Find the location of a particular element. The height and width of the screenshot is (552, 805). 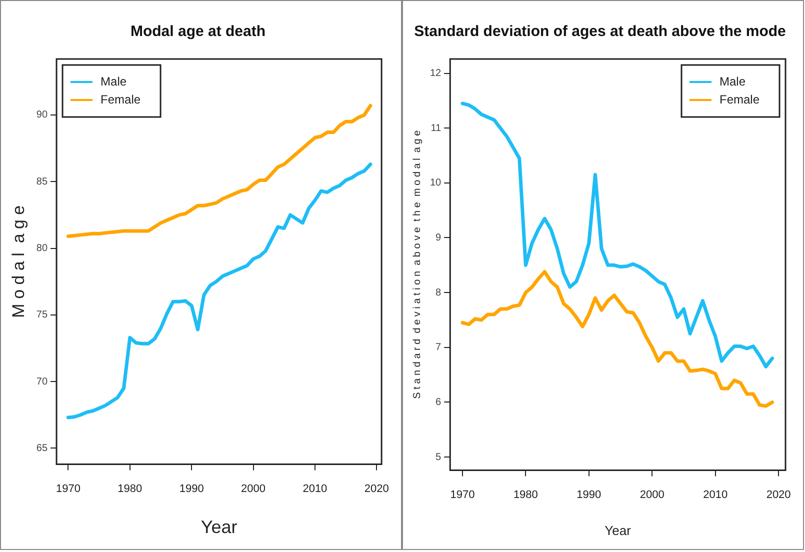

y-tick-label: 9 is located at coordinates (439, 238).